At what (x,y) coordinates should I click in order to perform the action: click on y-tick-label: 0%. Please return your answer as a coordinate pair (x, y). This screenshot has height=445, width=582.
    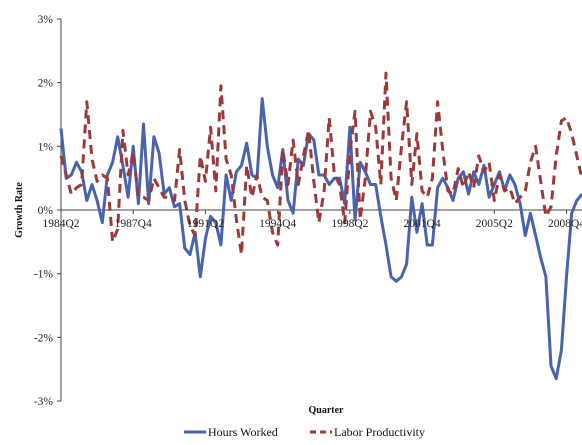
    Looking at the image, I should click on (46, 211).